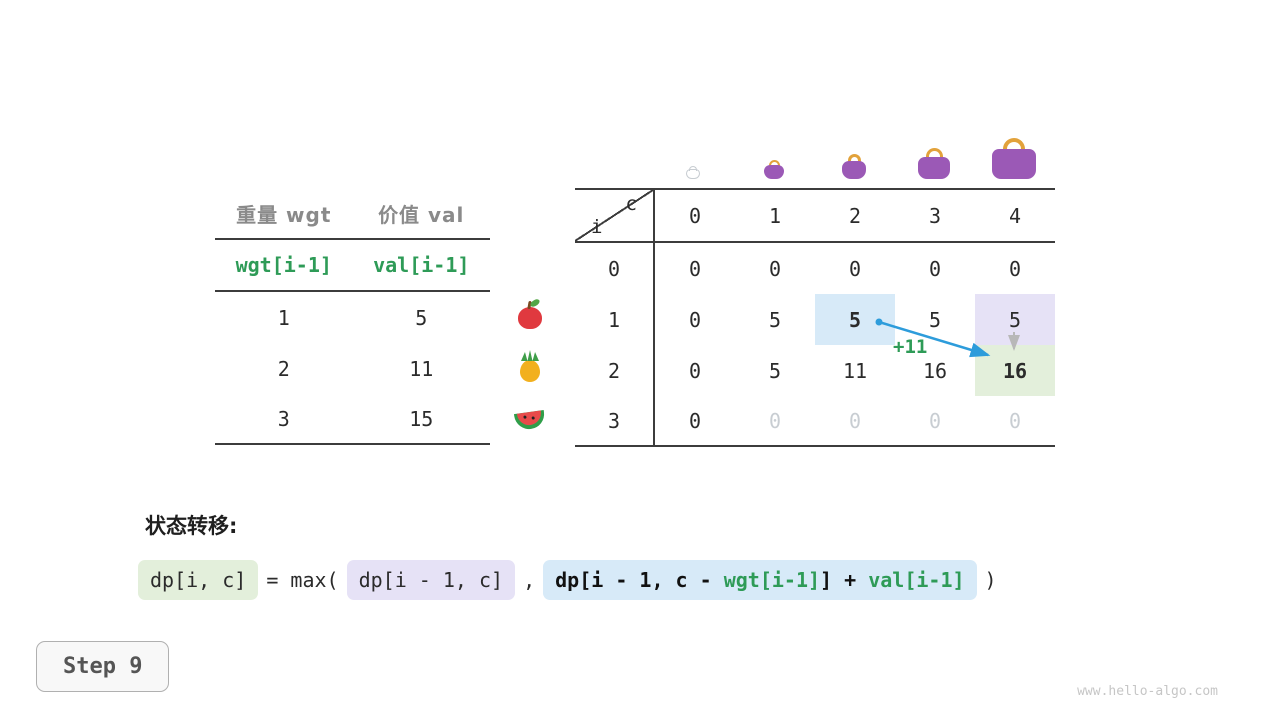  I want to click on handbag-icon-medium, so click(854, 166).